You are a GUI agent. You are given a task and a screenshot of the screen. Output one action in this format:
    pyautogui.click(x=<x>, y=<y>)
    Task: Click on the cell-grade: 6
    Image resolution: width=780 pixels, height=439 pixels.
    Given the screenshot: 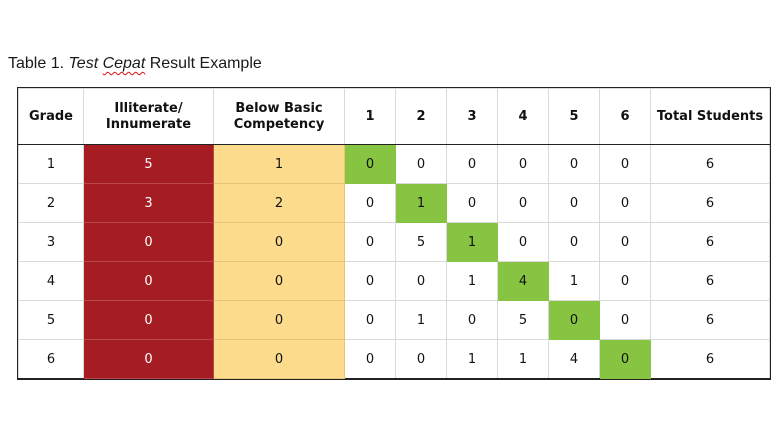 What is the action you would take?
    pyautogui.click(x=51, y=359)
    